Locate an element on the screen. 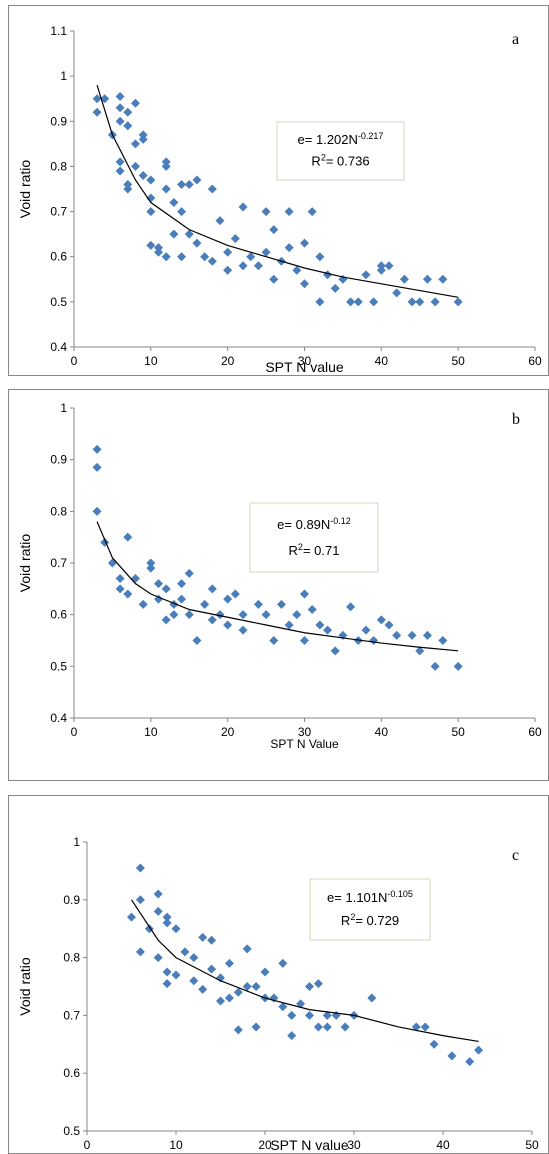 The width and height of the screenshot is (549, 1154). x-tick-label: 20 is located at coordinates (265, 1145).